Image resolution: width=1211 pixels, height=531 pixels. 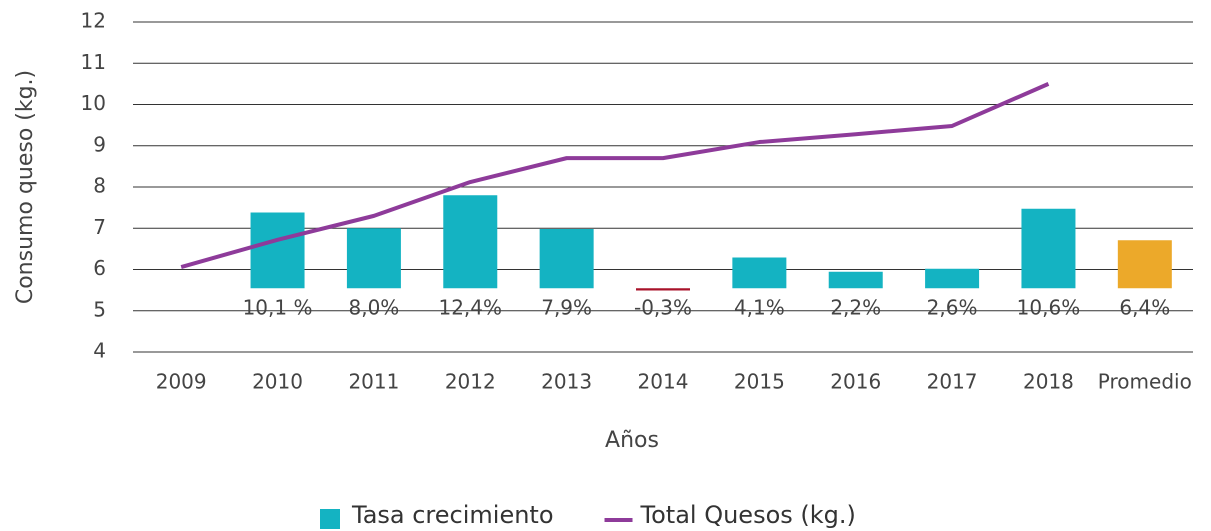 I want to click on y-tick-label: 4, so click(x=99, y=351).